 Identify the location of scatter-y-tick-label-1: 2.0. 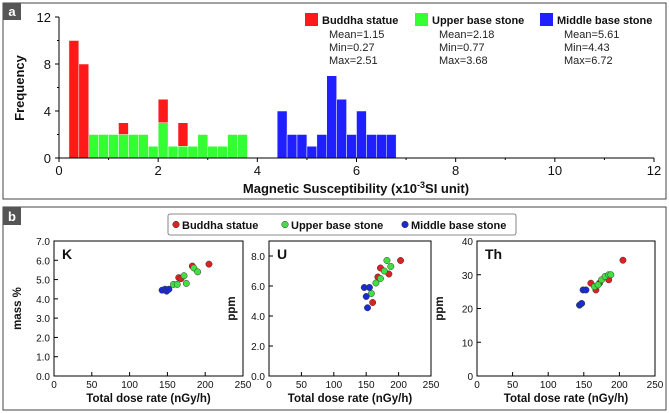
(43, 338).